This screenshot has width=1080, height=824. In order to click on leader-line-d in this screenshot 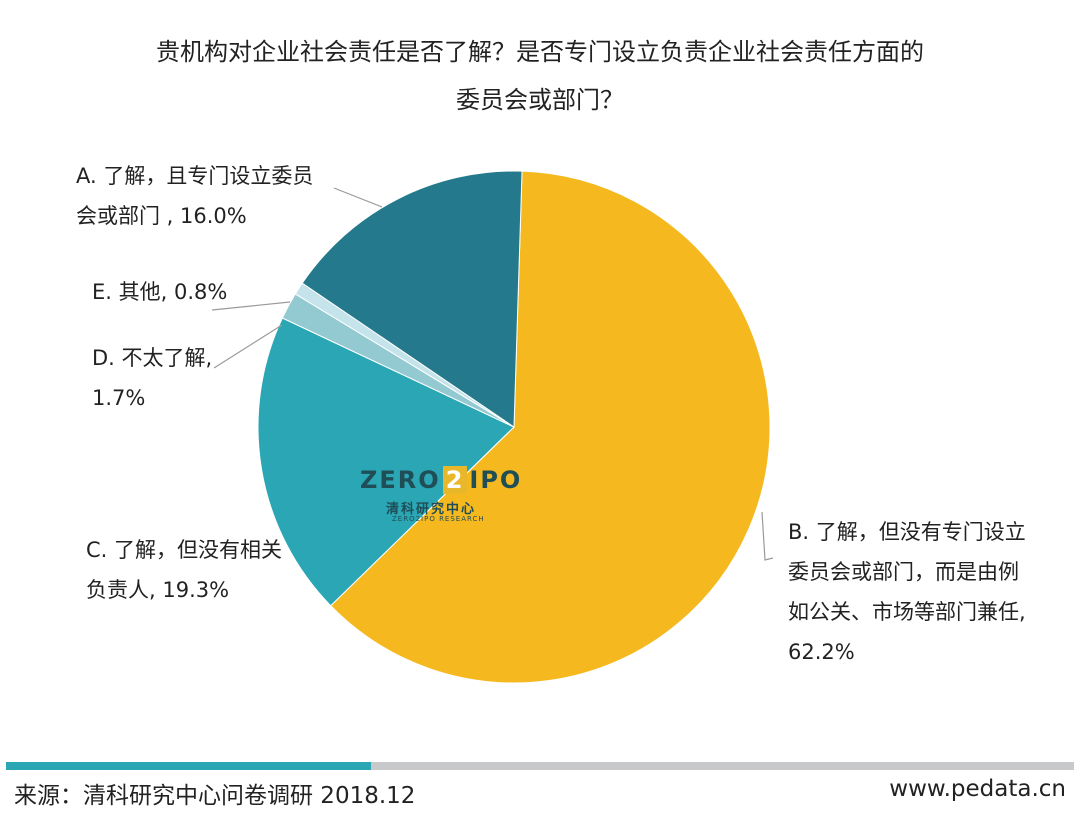, I will do `click(248, 346)`.